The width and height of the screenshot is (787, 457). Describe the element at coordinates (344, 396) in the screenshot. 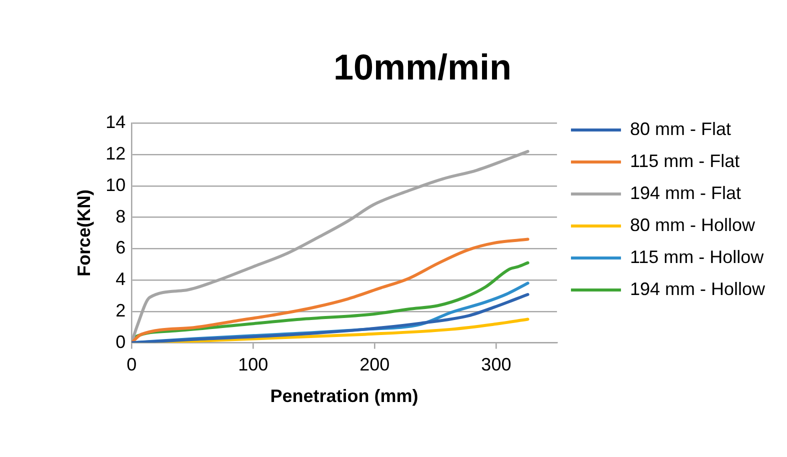

I see `x-axis-title: Penetration (mm)` at that location.